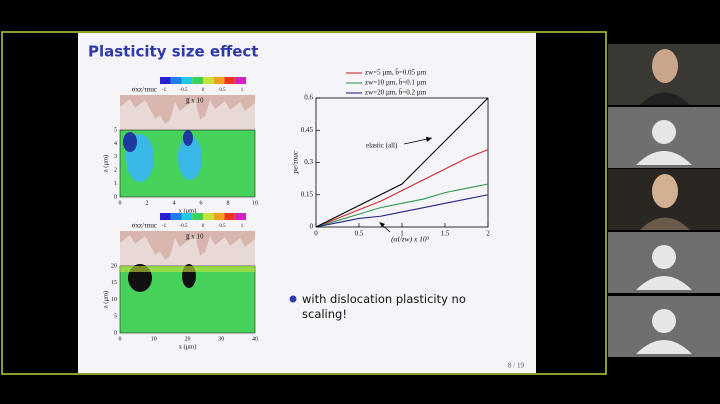 The image size is (720, 404). What do you see at coordinates (187, 269) in the screenshot?
I see `band` at bounding box center [187, 269].